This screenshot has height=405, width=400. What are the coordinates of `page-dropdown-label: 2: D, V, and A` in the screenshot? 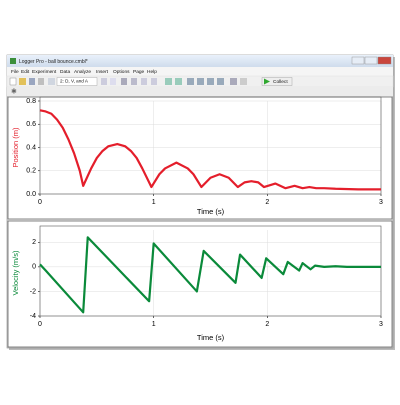 It's located at (74, 81).